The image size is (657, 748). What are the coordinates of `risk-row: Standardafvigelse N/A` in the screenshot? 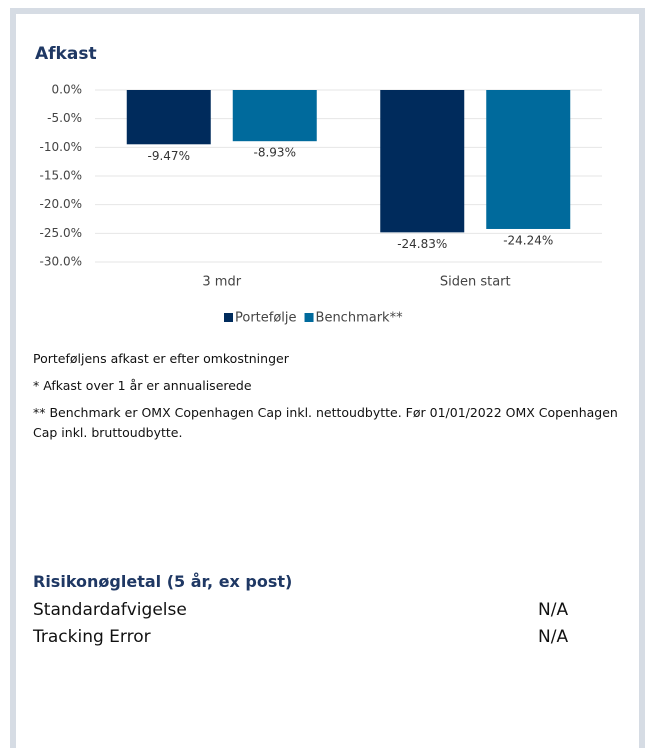 It's located at (313, 610).